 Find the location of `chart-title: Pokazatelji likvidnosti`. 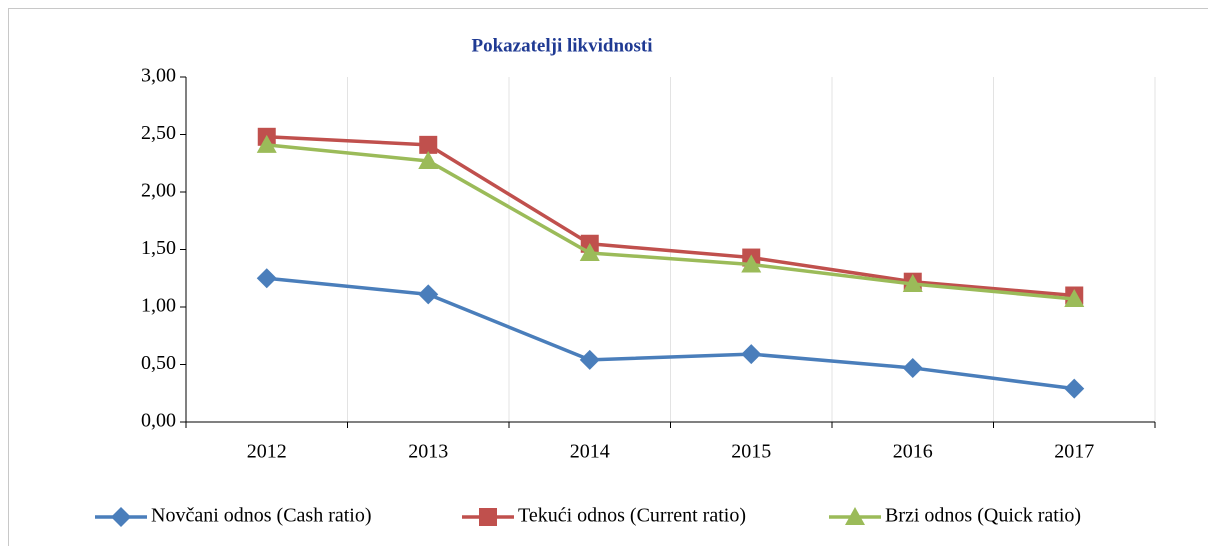

chart-title: Pokazatelji likvidnosti is located at coordinates (561, 45).